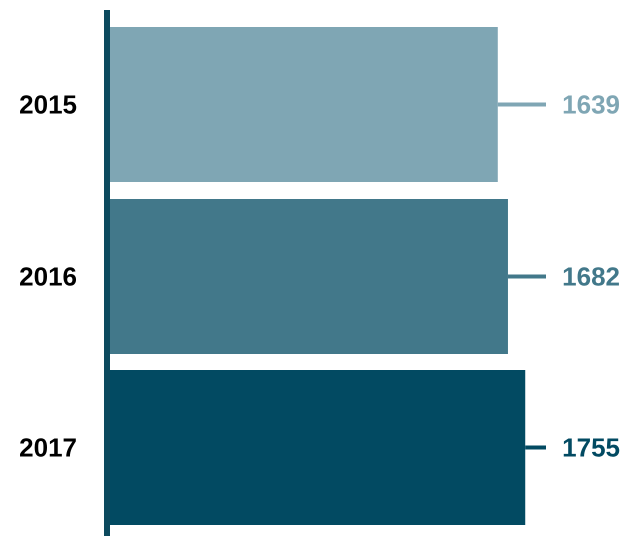  Describe the element at coordinates (48, 277) in the screenshot. I see `category-label-2016: 2016` at that location.